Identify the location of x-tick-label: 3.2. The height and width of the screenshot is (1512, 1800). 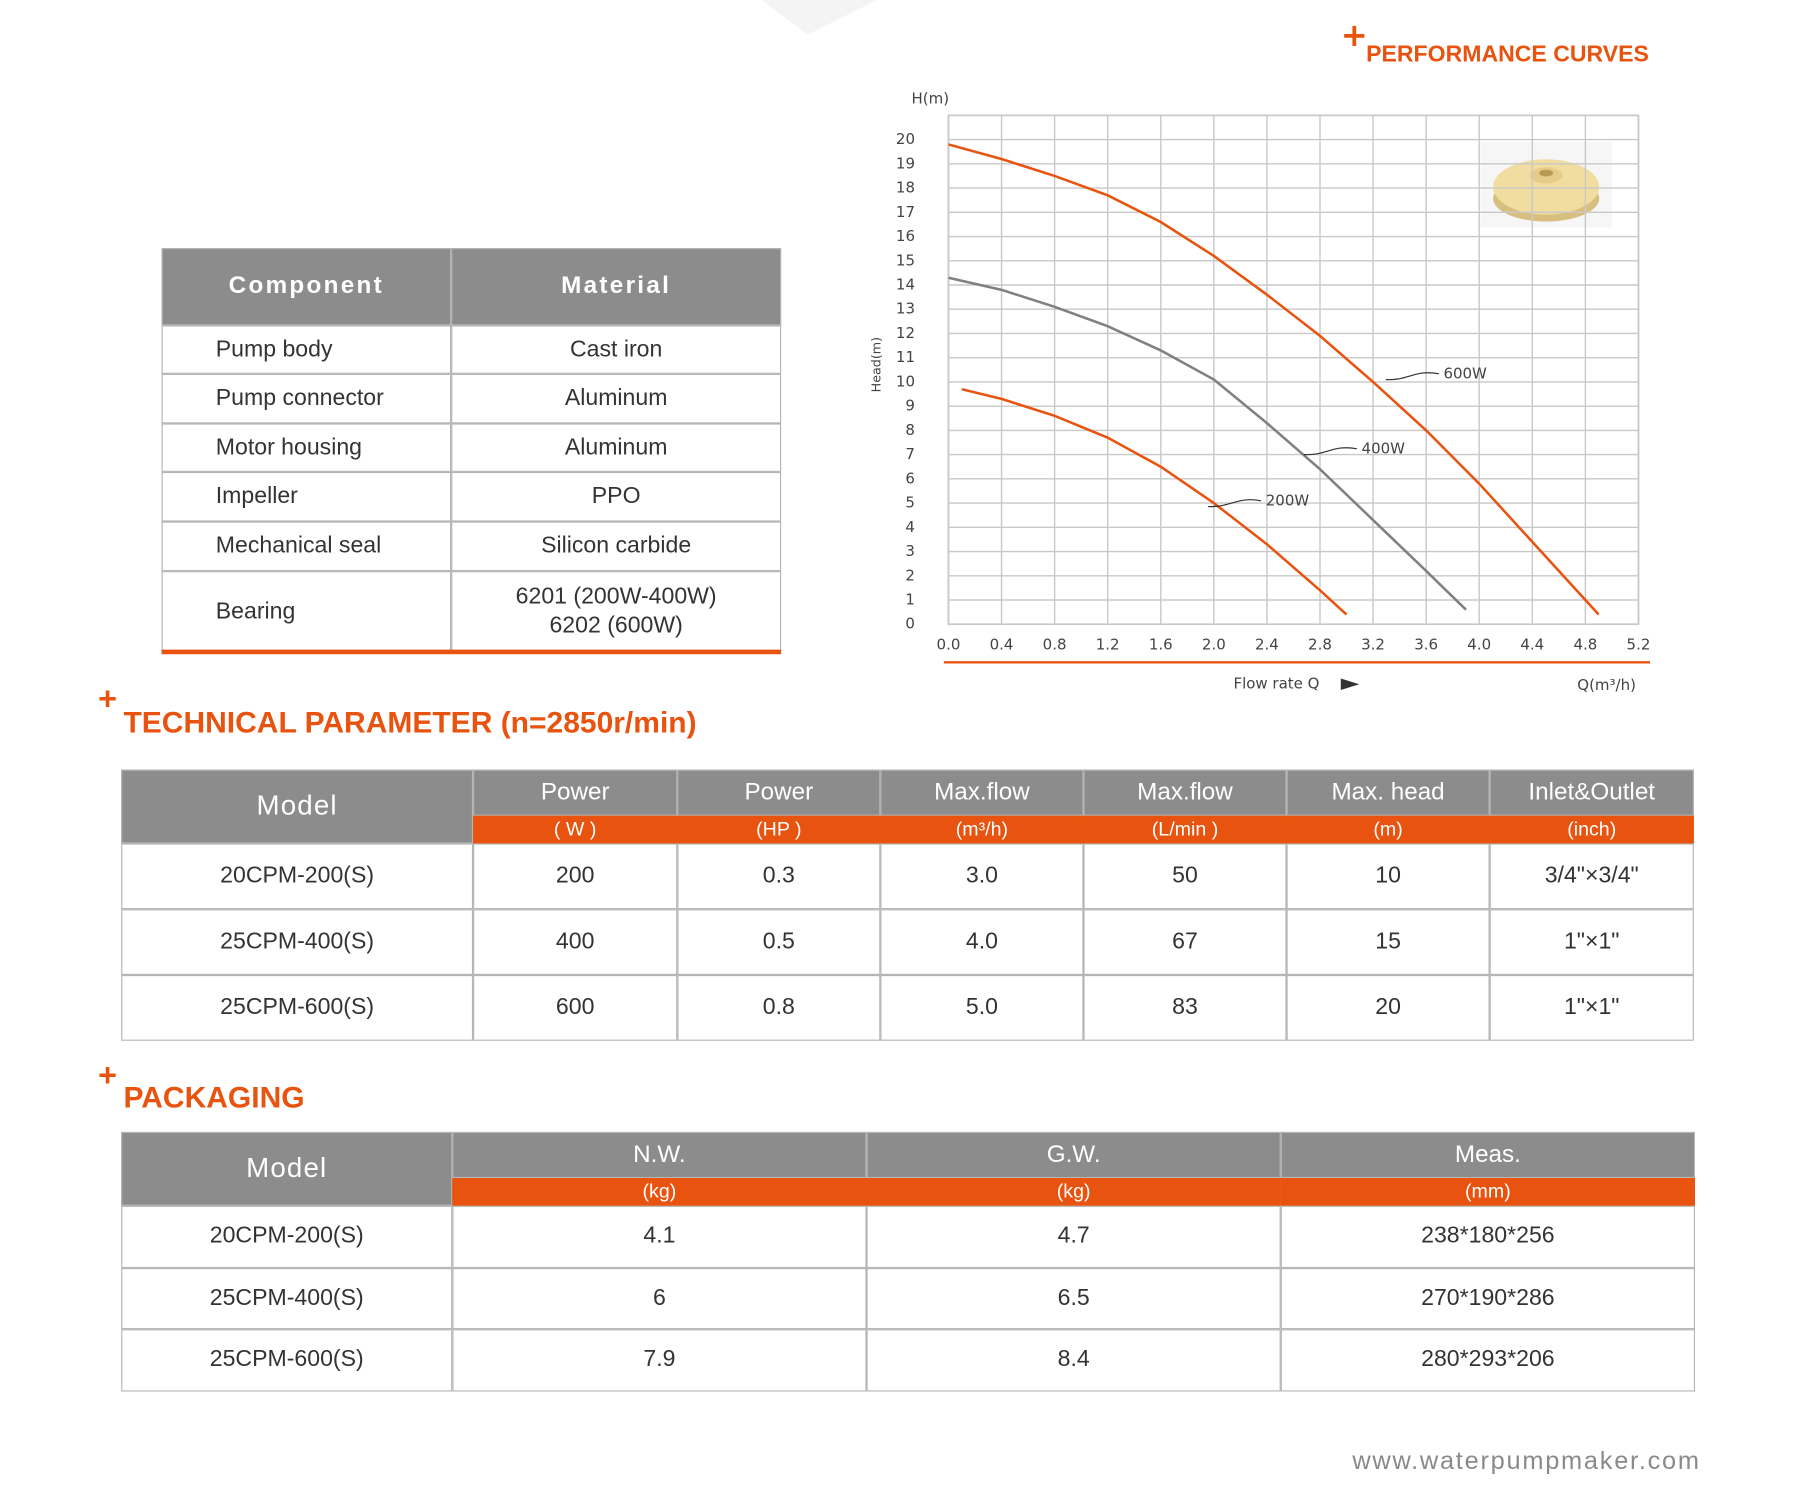
(1373, 644).